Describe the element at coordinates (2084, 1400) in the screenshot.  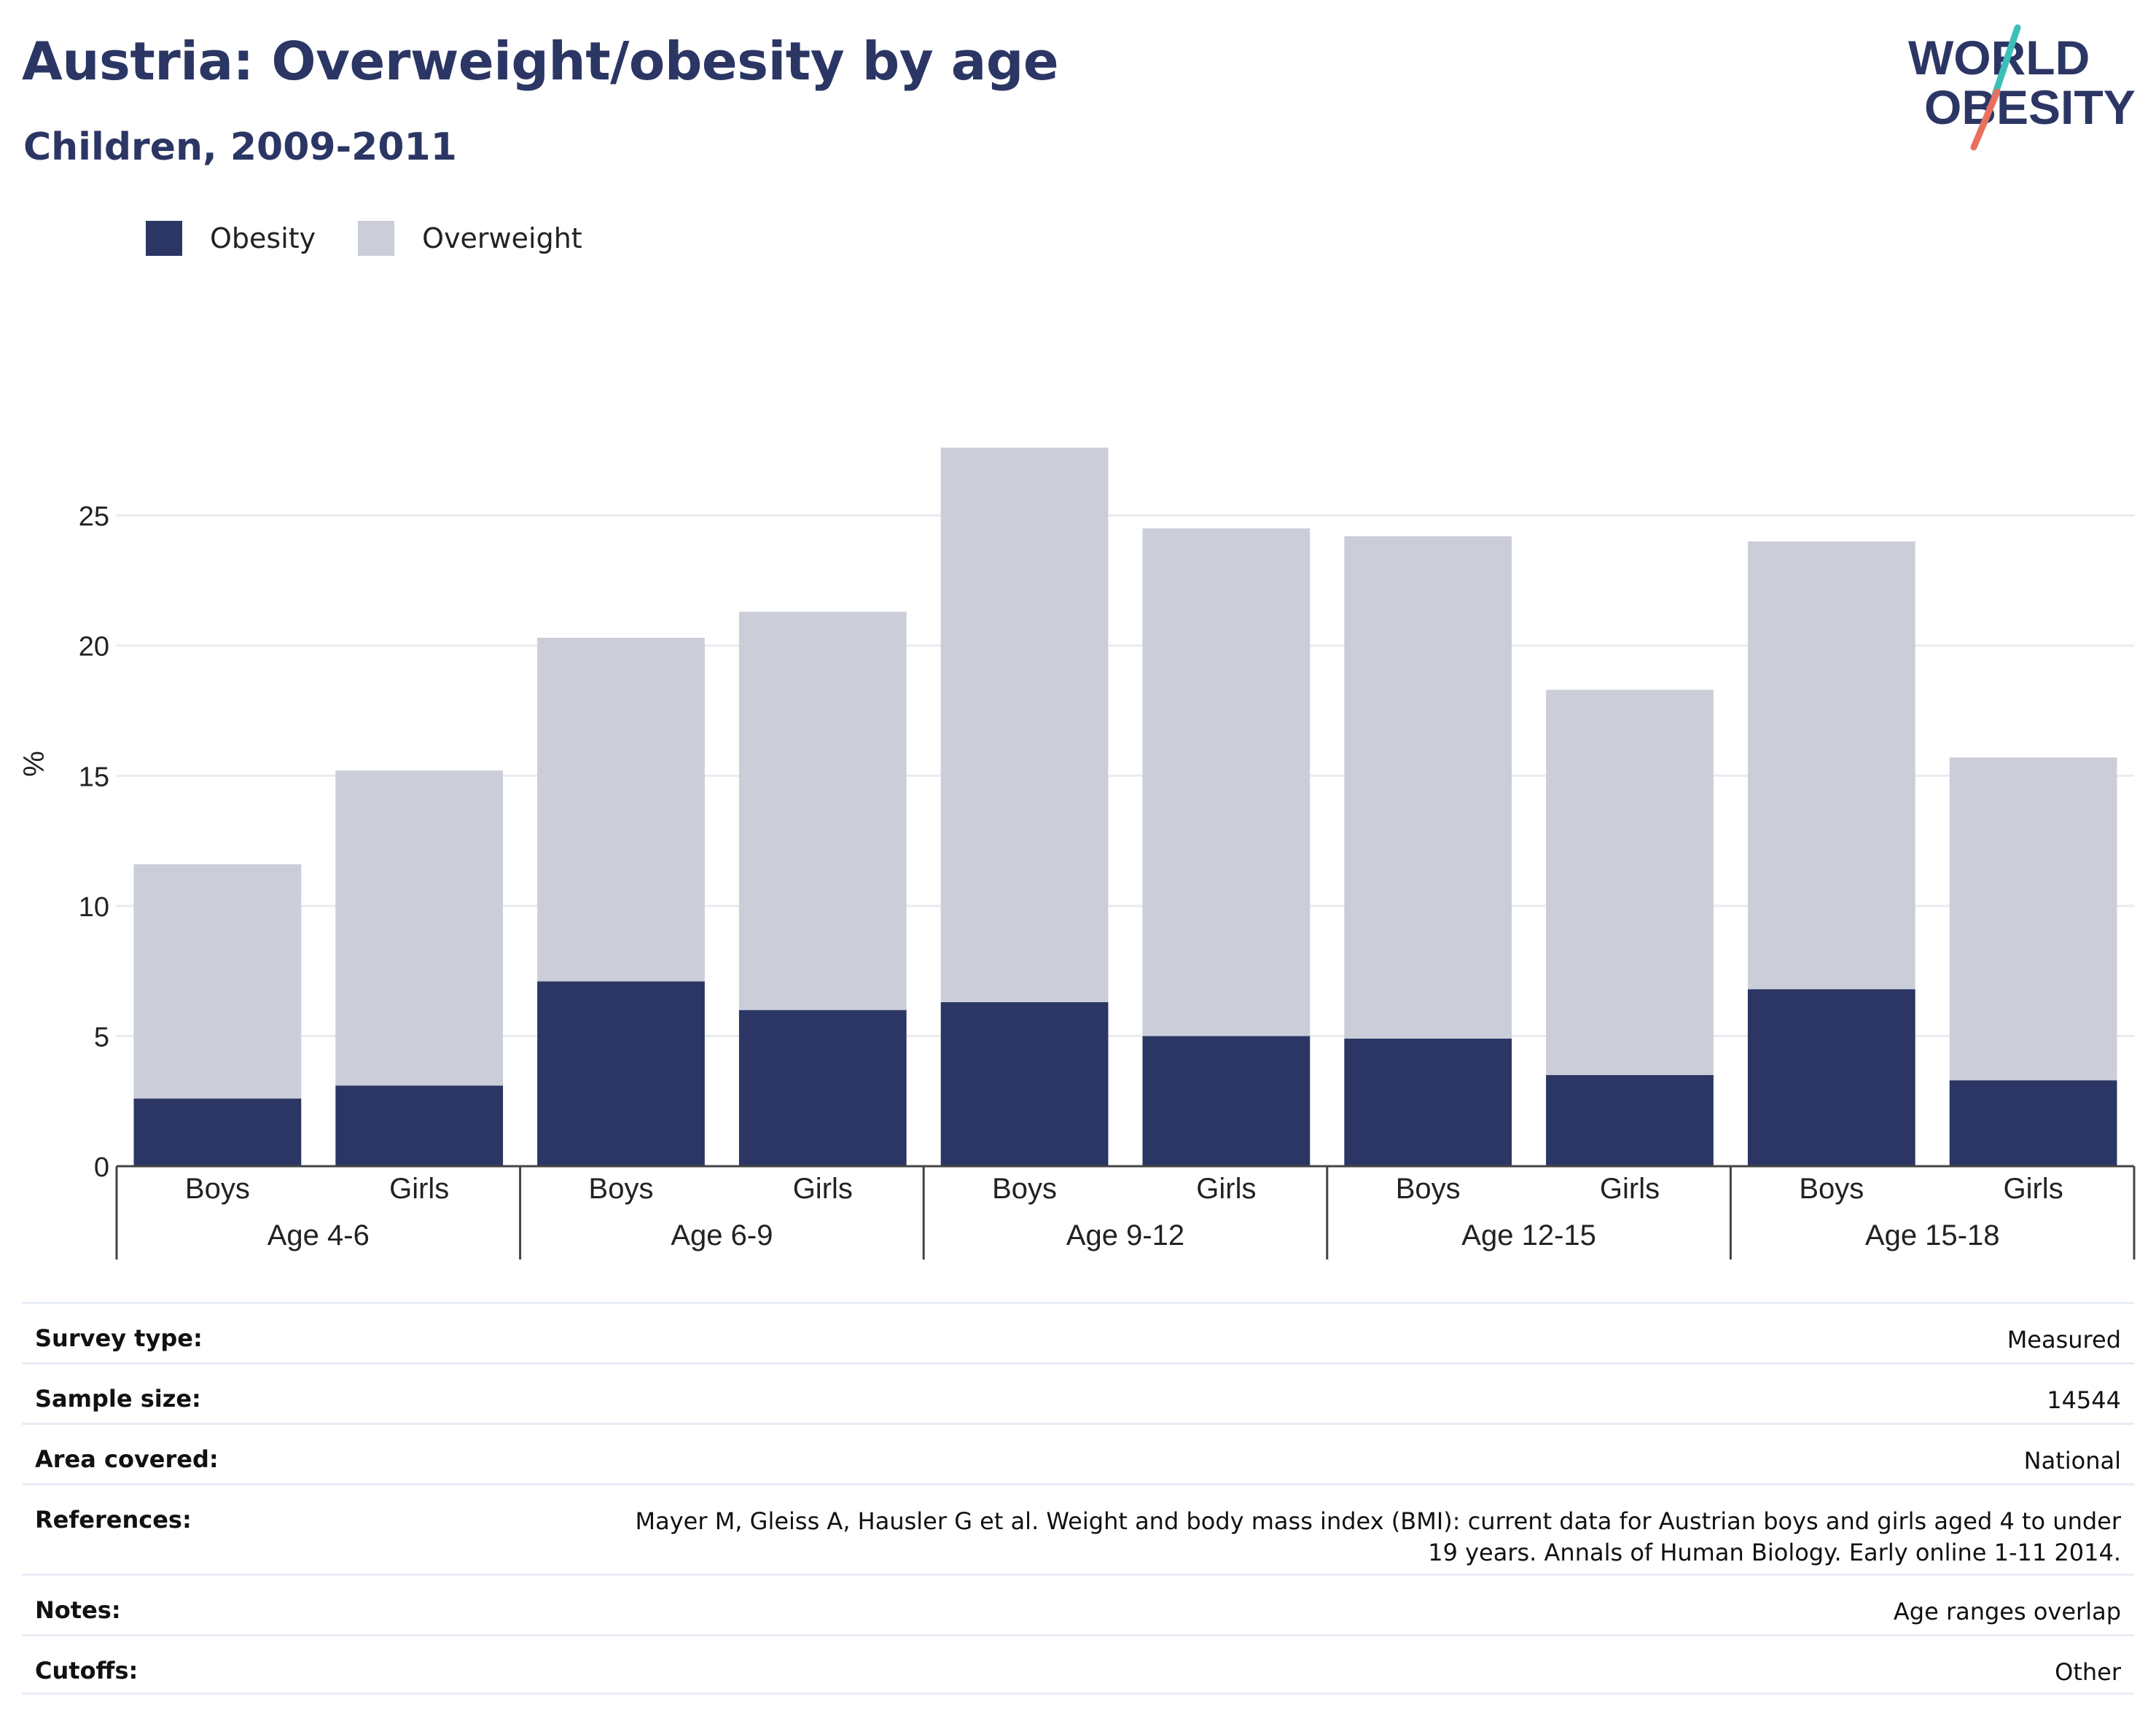
I see `info-value: 14544` at that location.